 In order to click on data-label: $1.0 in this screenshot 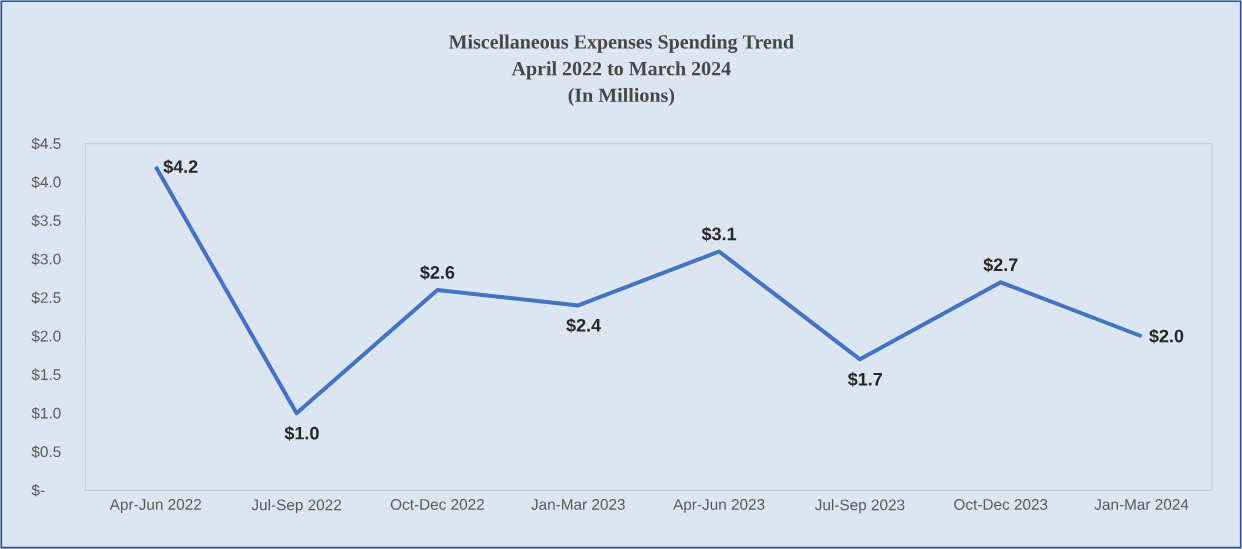, I will do `click(301, 433)`.